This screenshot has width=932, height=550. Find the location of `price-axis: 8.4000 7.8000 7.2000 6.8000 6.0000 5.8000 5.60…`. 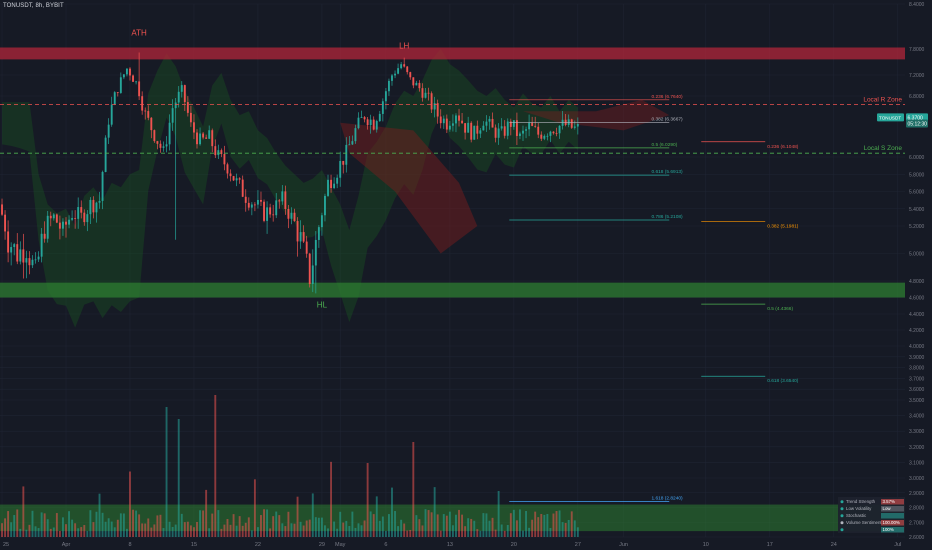

price-axis: 8.4000 7.8000 7.2000 6.8000 6.0000 5.8000 5.60… is located at coordinates (918, 275).